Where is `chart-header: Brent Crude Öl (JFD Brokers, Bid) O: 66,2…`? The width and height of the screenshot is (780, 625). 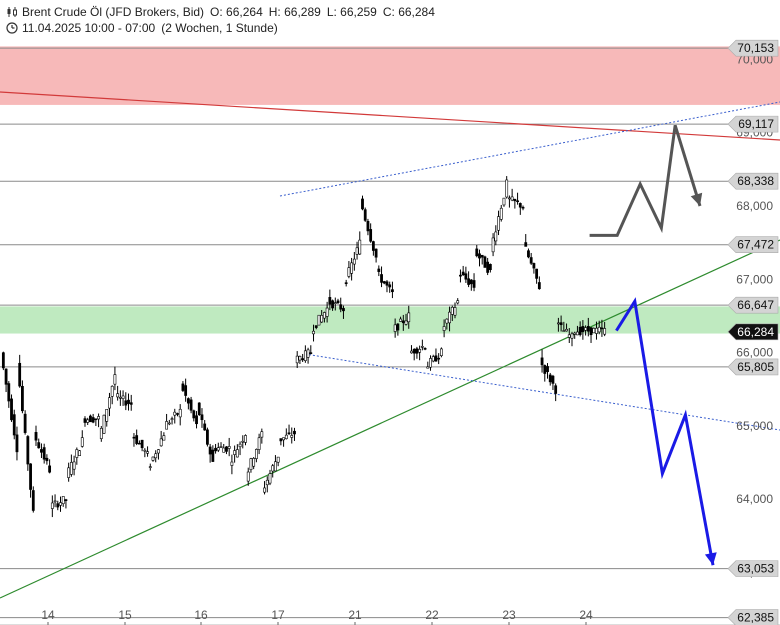
chart-header: Brent Crude Öl (JFD Brokers, Bid) O: 66,2… is located at coordinates (390, 20).